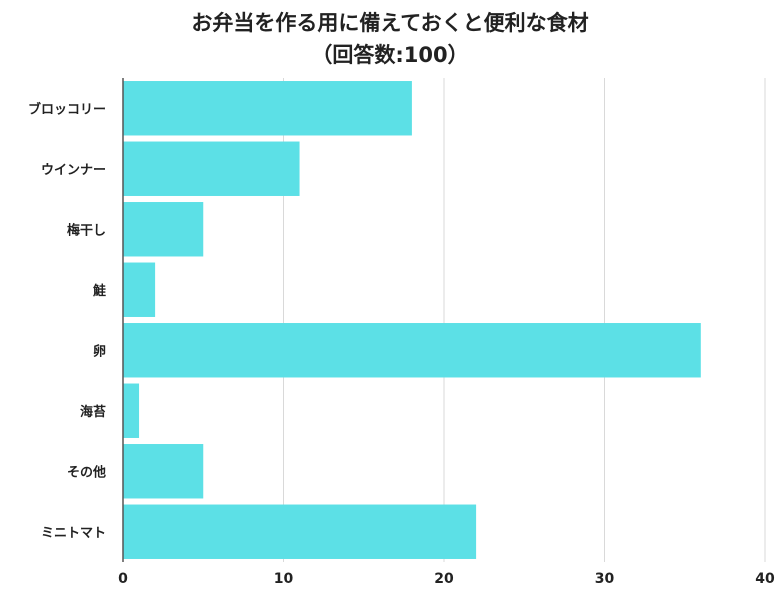  I want to click on x-tick-label: 30, so click(605, 578).